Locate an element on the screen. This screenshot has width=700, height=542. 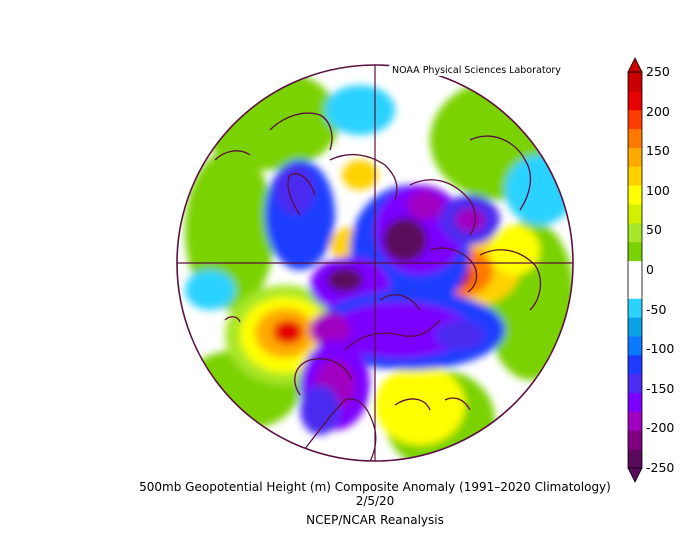
map-date: 2/5/20 is located at coordinates (375, 501).